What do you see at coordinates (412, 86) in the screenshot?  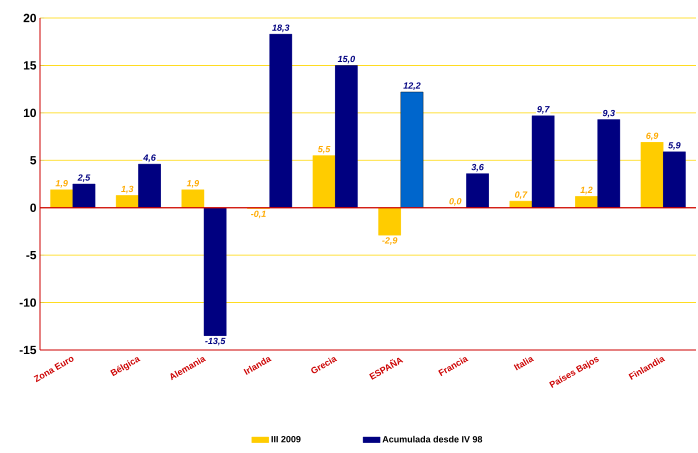 I see `data-label: 12,2` at bounding box center [412, 86].